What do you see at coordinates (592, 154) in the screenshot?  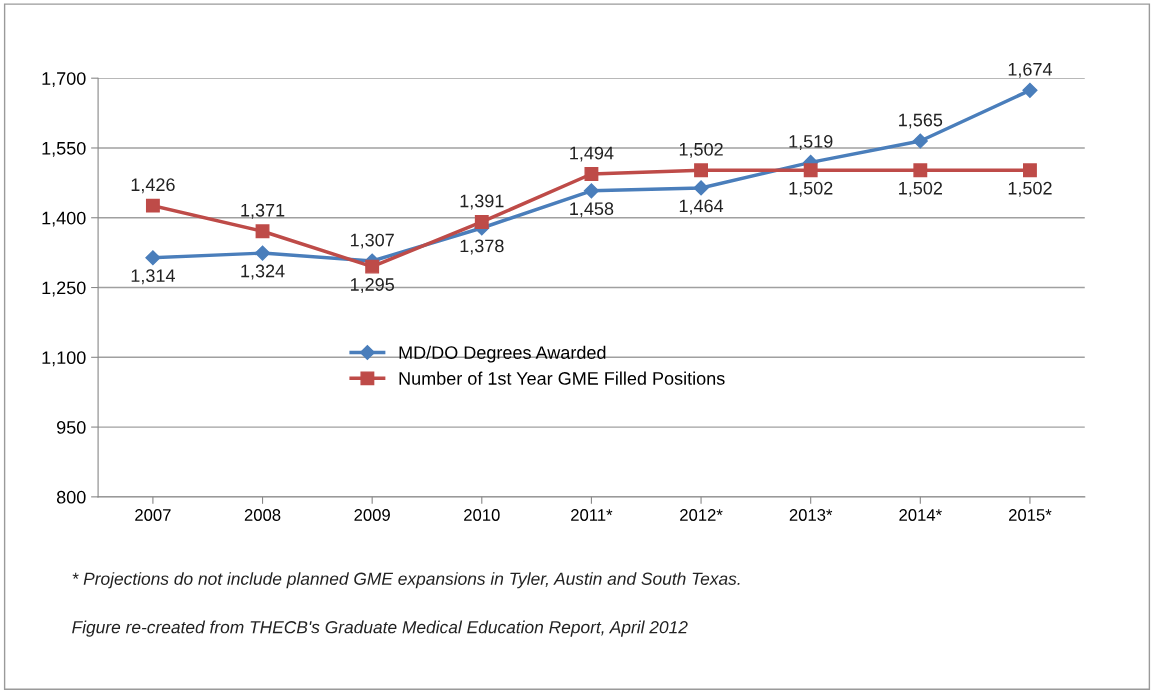 I see `data-label: 1,494` at bounding box center [592, 154].